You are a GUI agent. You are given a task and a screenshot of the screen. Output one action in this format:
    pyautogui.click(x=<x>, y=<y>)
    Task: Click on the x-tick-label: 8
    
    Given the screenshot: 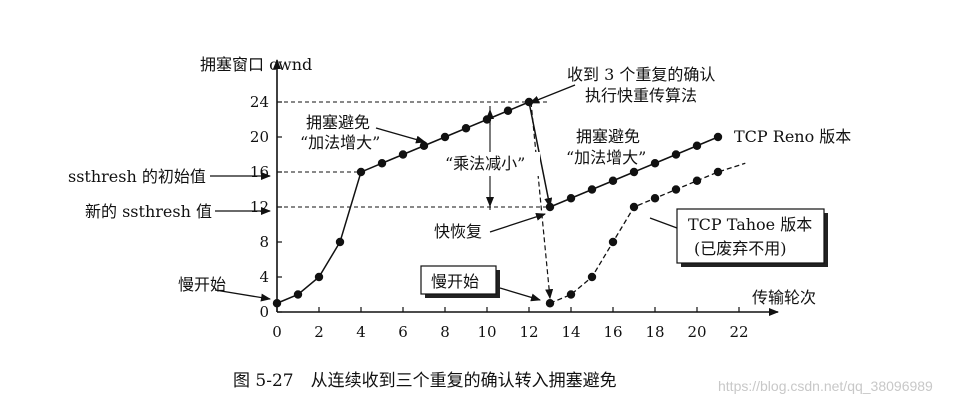 What is the action you would take?
    pyautogui.click(x=445, y=332)
    